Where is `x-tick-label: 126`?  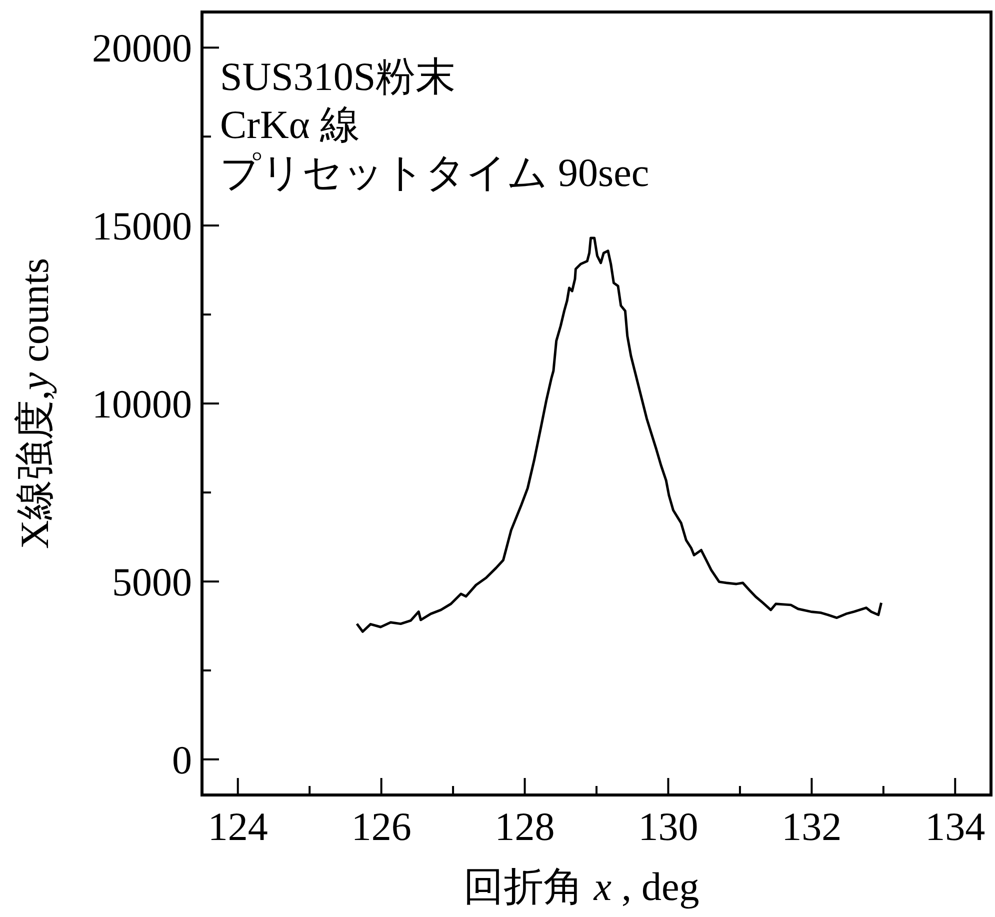
x-tick-label: 126 is located at coordinates (381, 826).